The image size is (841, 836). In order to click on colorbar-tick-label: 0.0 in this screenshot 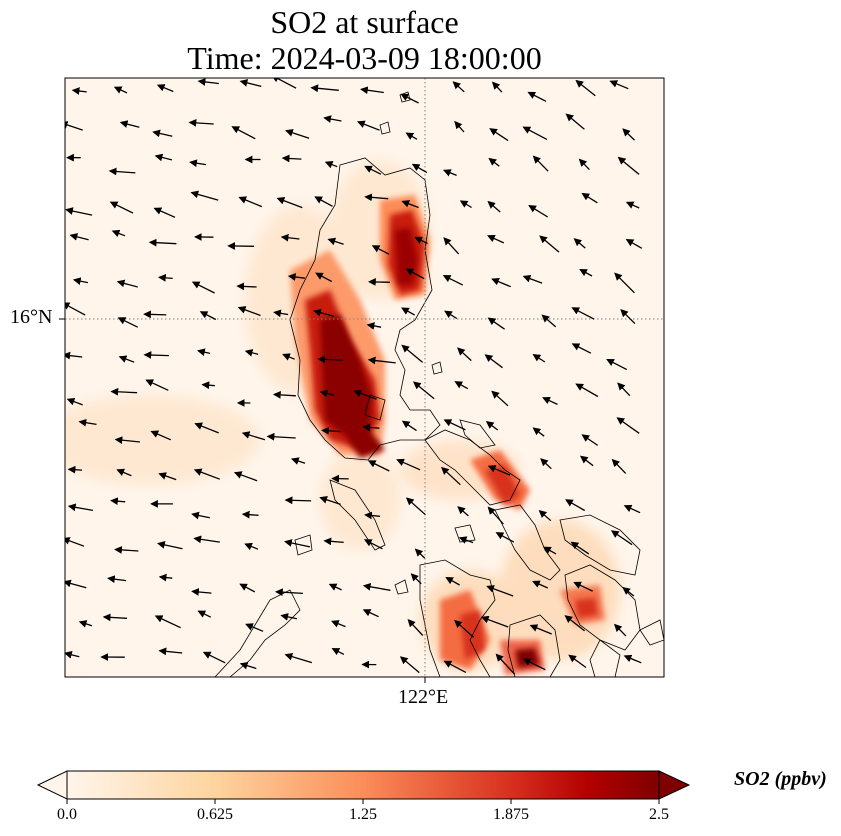, I will do `click(67, 814)`.